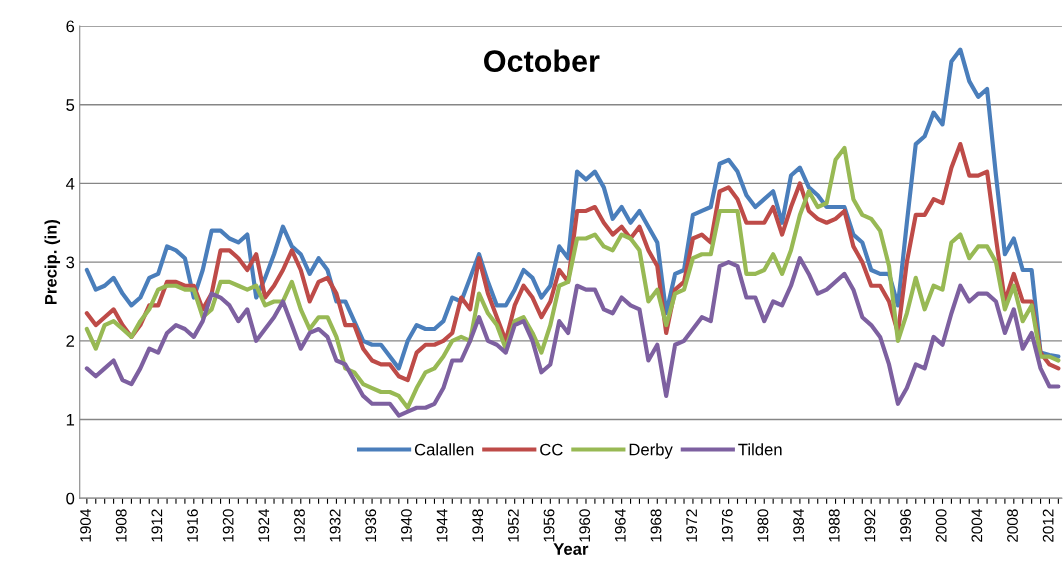 The width and height of the screenshot is (1063, 578). I want to click on x-tick-label: 2000, so click(941, 525).